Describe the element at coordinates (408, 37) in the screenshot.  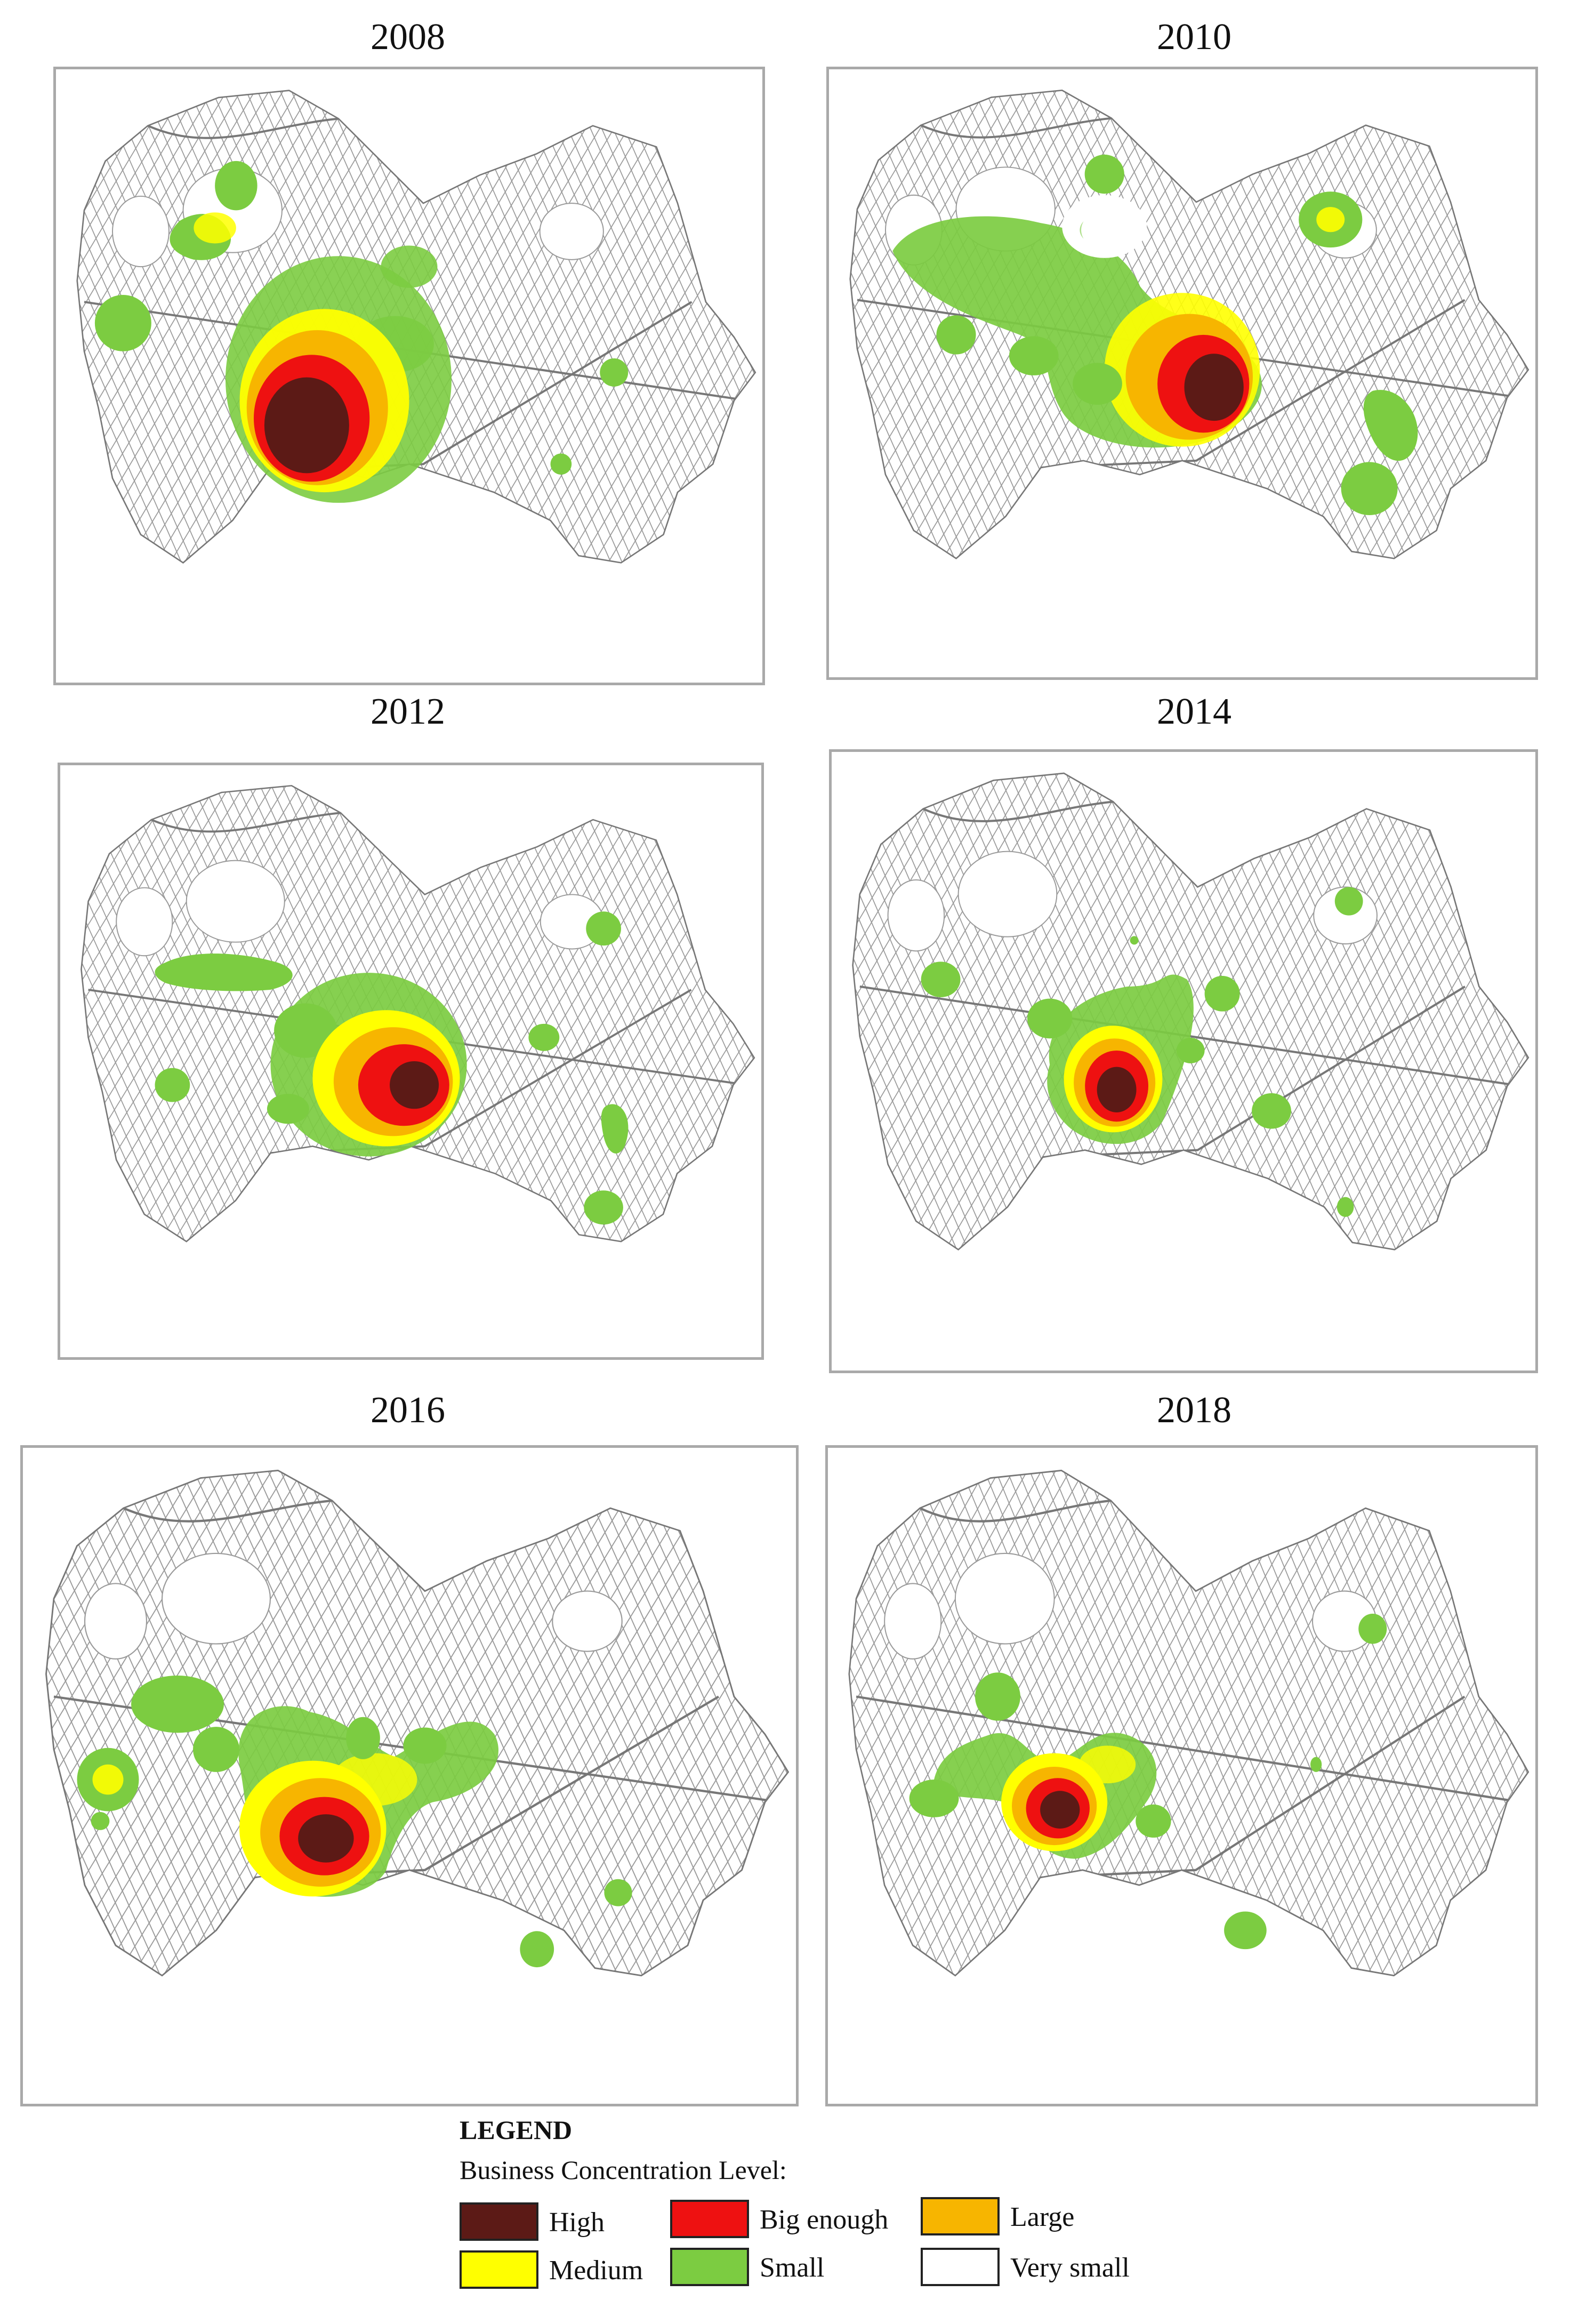
I see `year-title-2008: 2008` at that location.